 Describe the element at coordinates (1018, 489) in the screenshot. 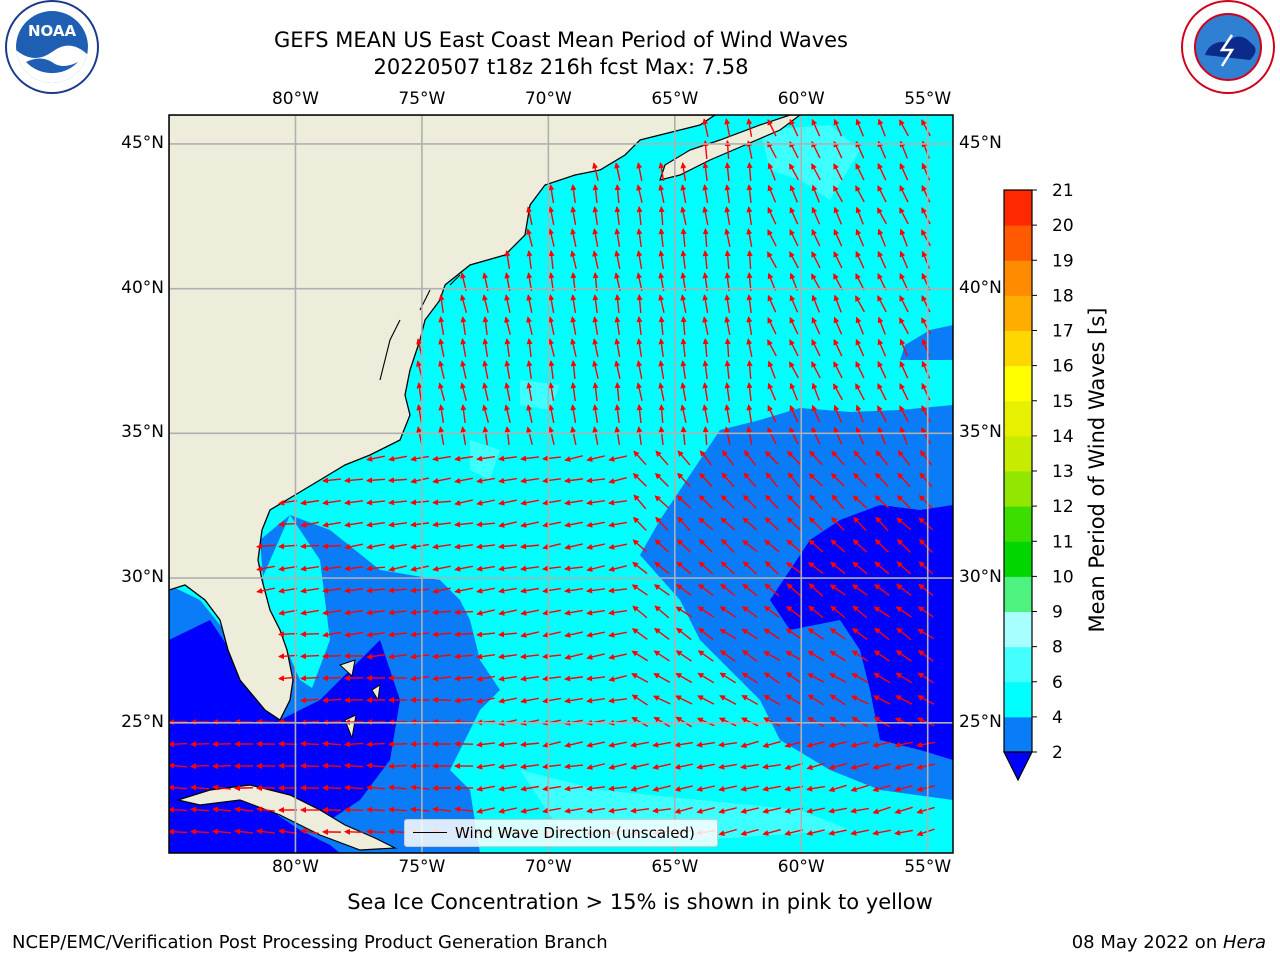

I see `colorbar-segment` at that location.